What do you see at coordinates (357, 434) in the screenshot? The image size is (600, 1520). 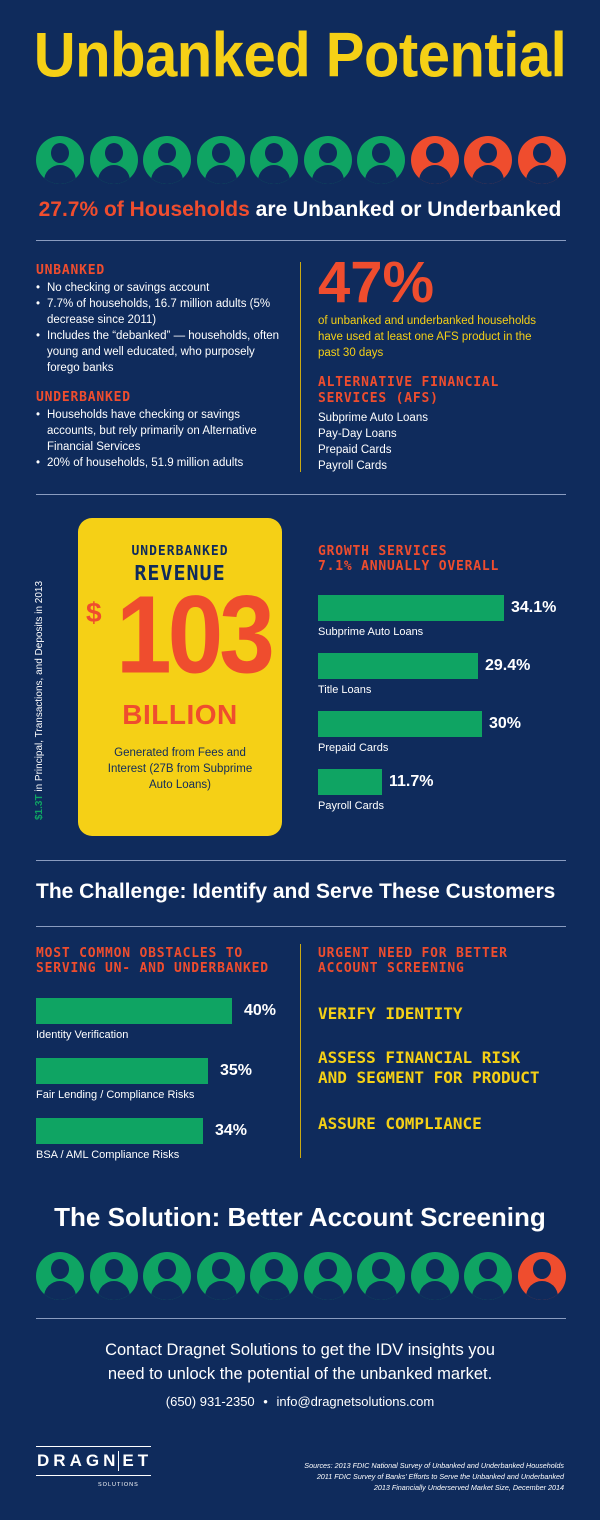 I see `list-item: Pay-Day Loans` at bounding box center [357, 434].